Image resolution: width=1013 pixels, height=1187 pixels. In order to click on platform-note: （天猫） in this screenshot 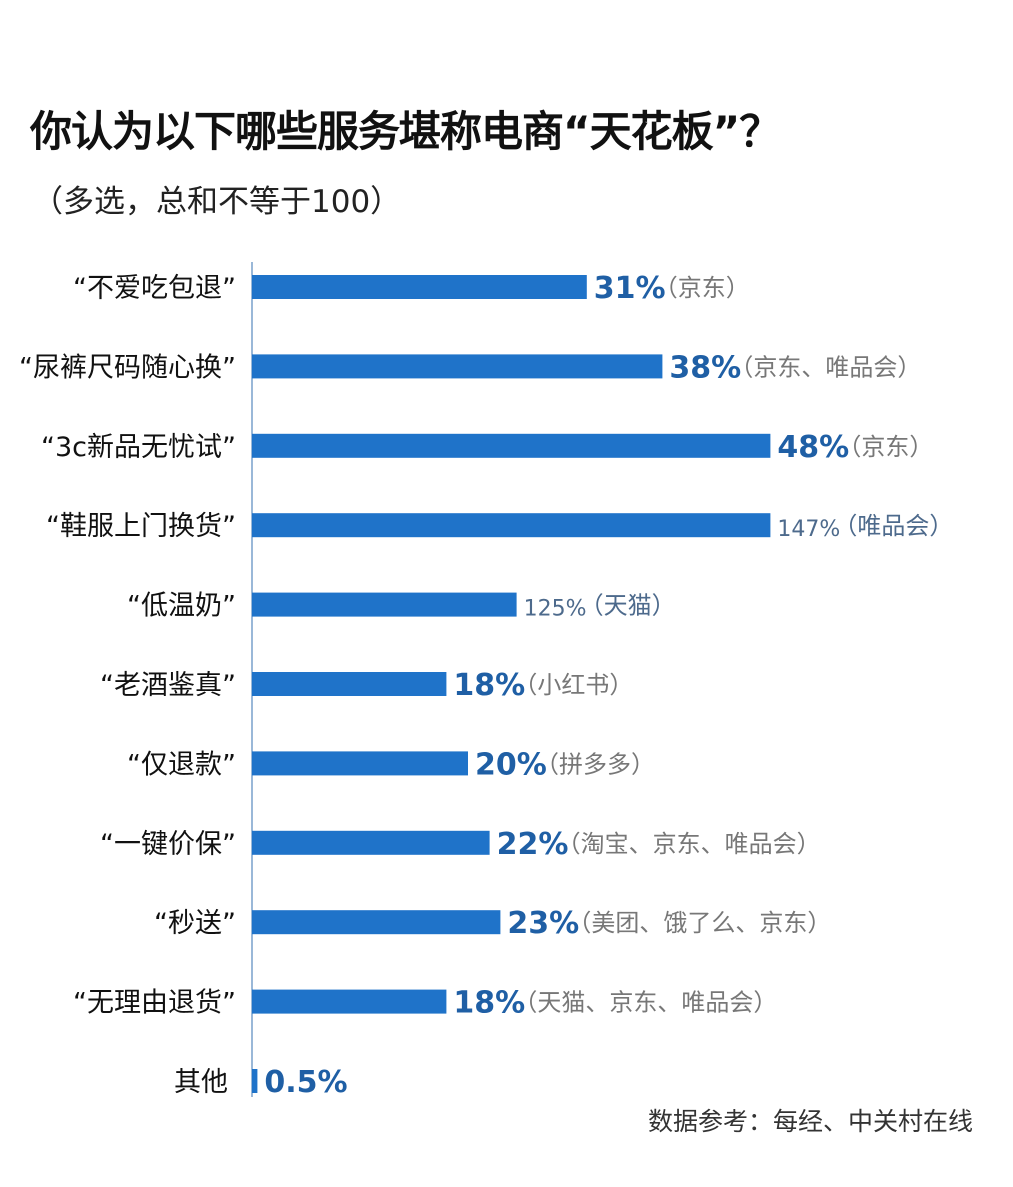, I will do `click(628, 606)`.